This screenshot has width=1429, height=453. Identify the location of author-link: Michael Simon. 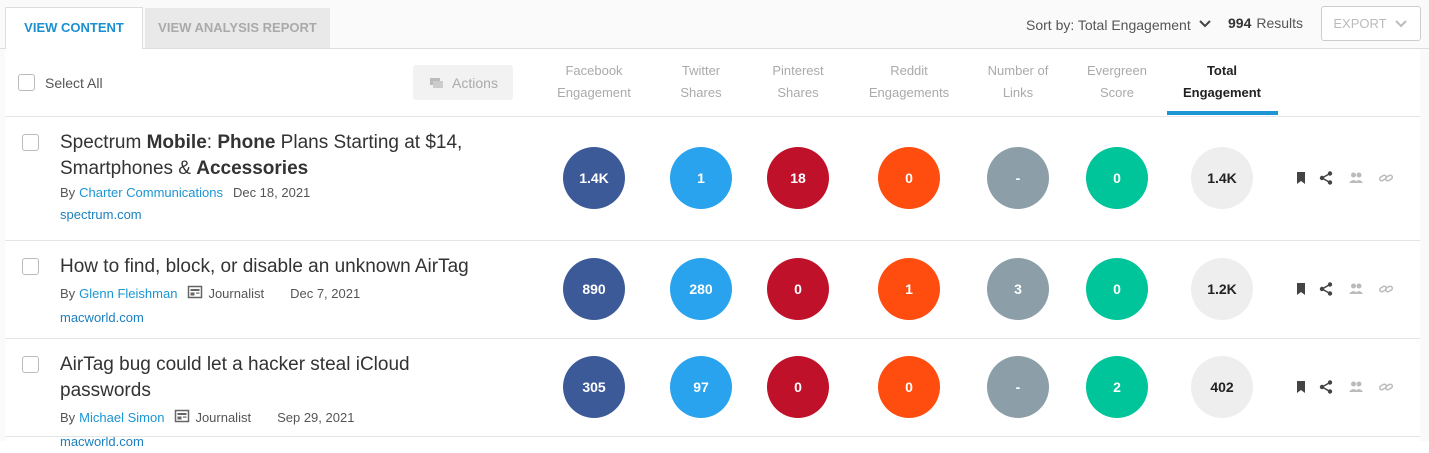
(122, 417).